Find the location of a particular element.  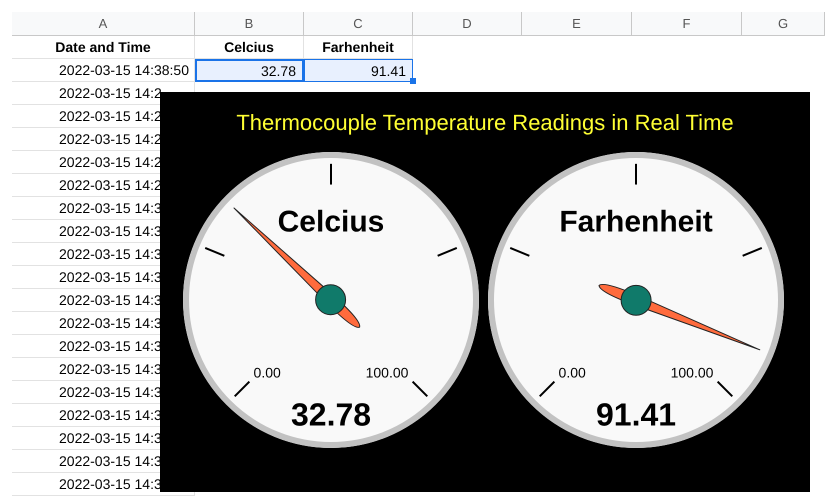

category-label: A is located at coordinates (103, 24).